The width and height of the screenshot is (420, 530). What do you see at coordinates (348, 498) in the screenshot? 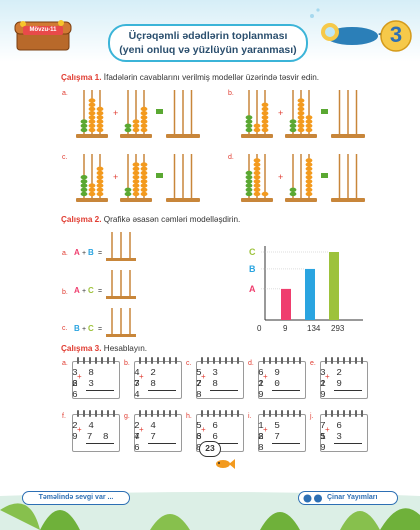
I see `footer-publisher: Çinar Yayımları` at bounding box center [348, 498].